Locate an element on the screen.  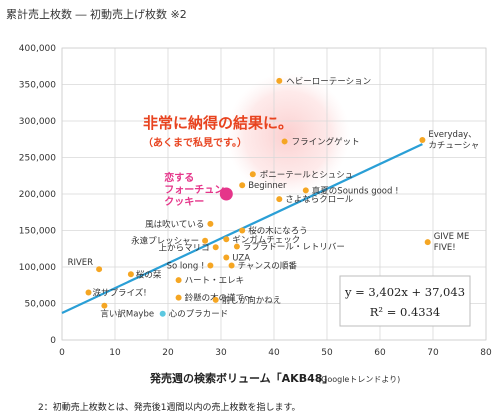
y-tick-label: 250,000 is located at coordinates (37, 159).